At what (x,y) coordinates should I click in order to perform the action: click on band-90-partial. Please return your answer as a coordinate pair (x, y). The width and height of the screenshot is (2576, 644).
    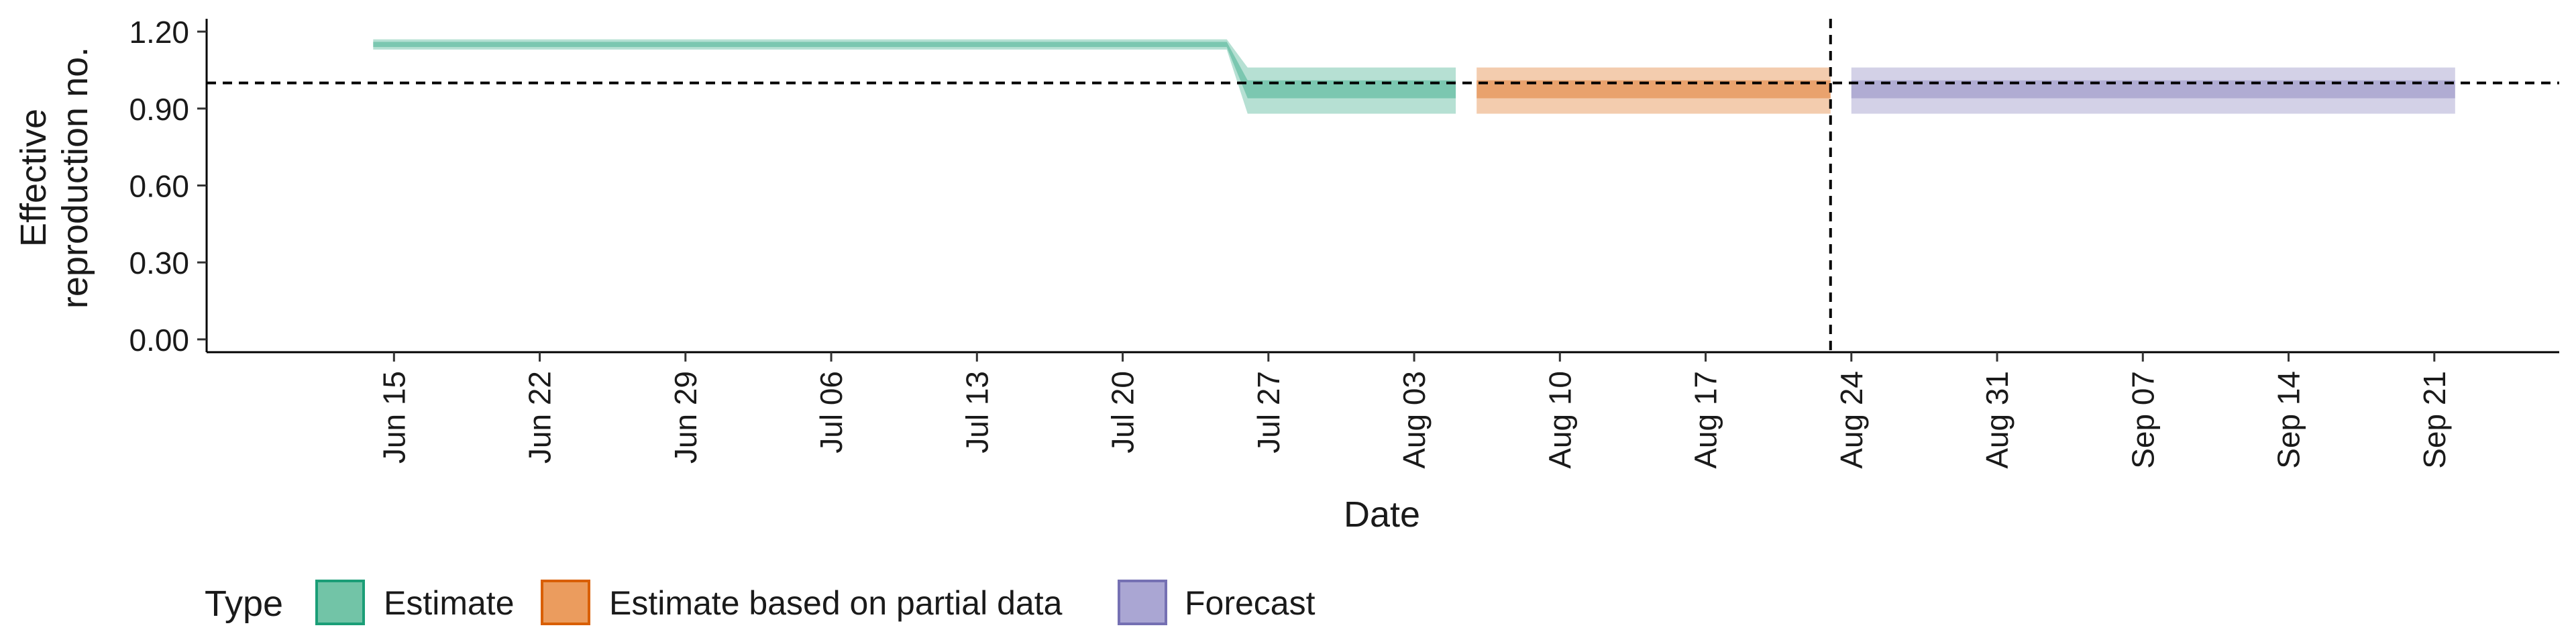
    Looking at the image, I should click on (1654, 90).